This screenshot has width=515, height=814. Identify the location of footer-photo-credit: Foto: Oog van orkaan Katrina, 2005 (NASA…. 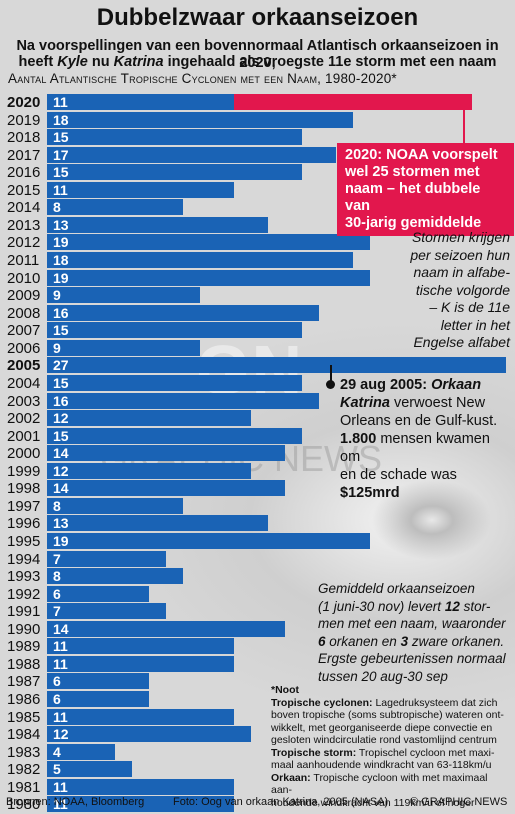
(281, 802).